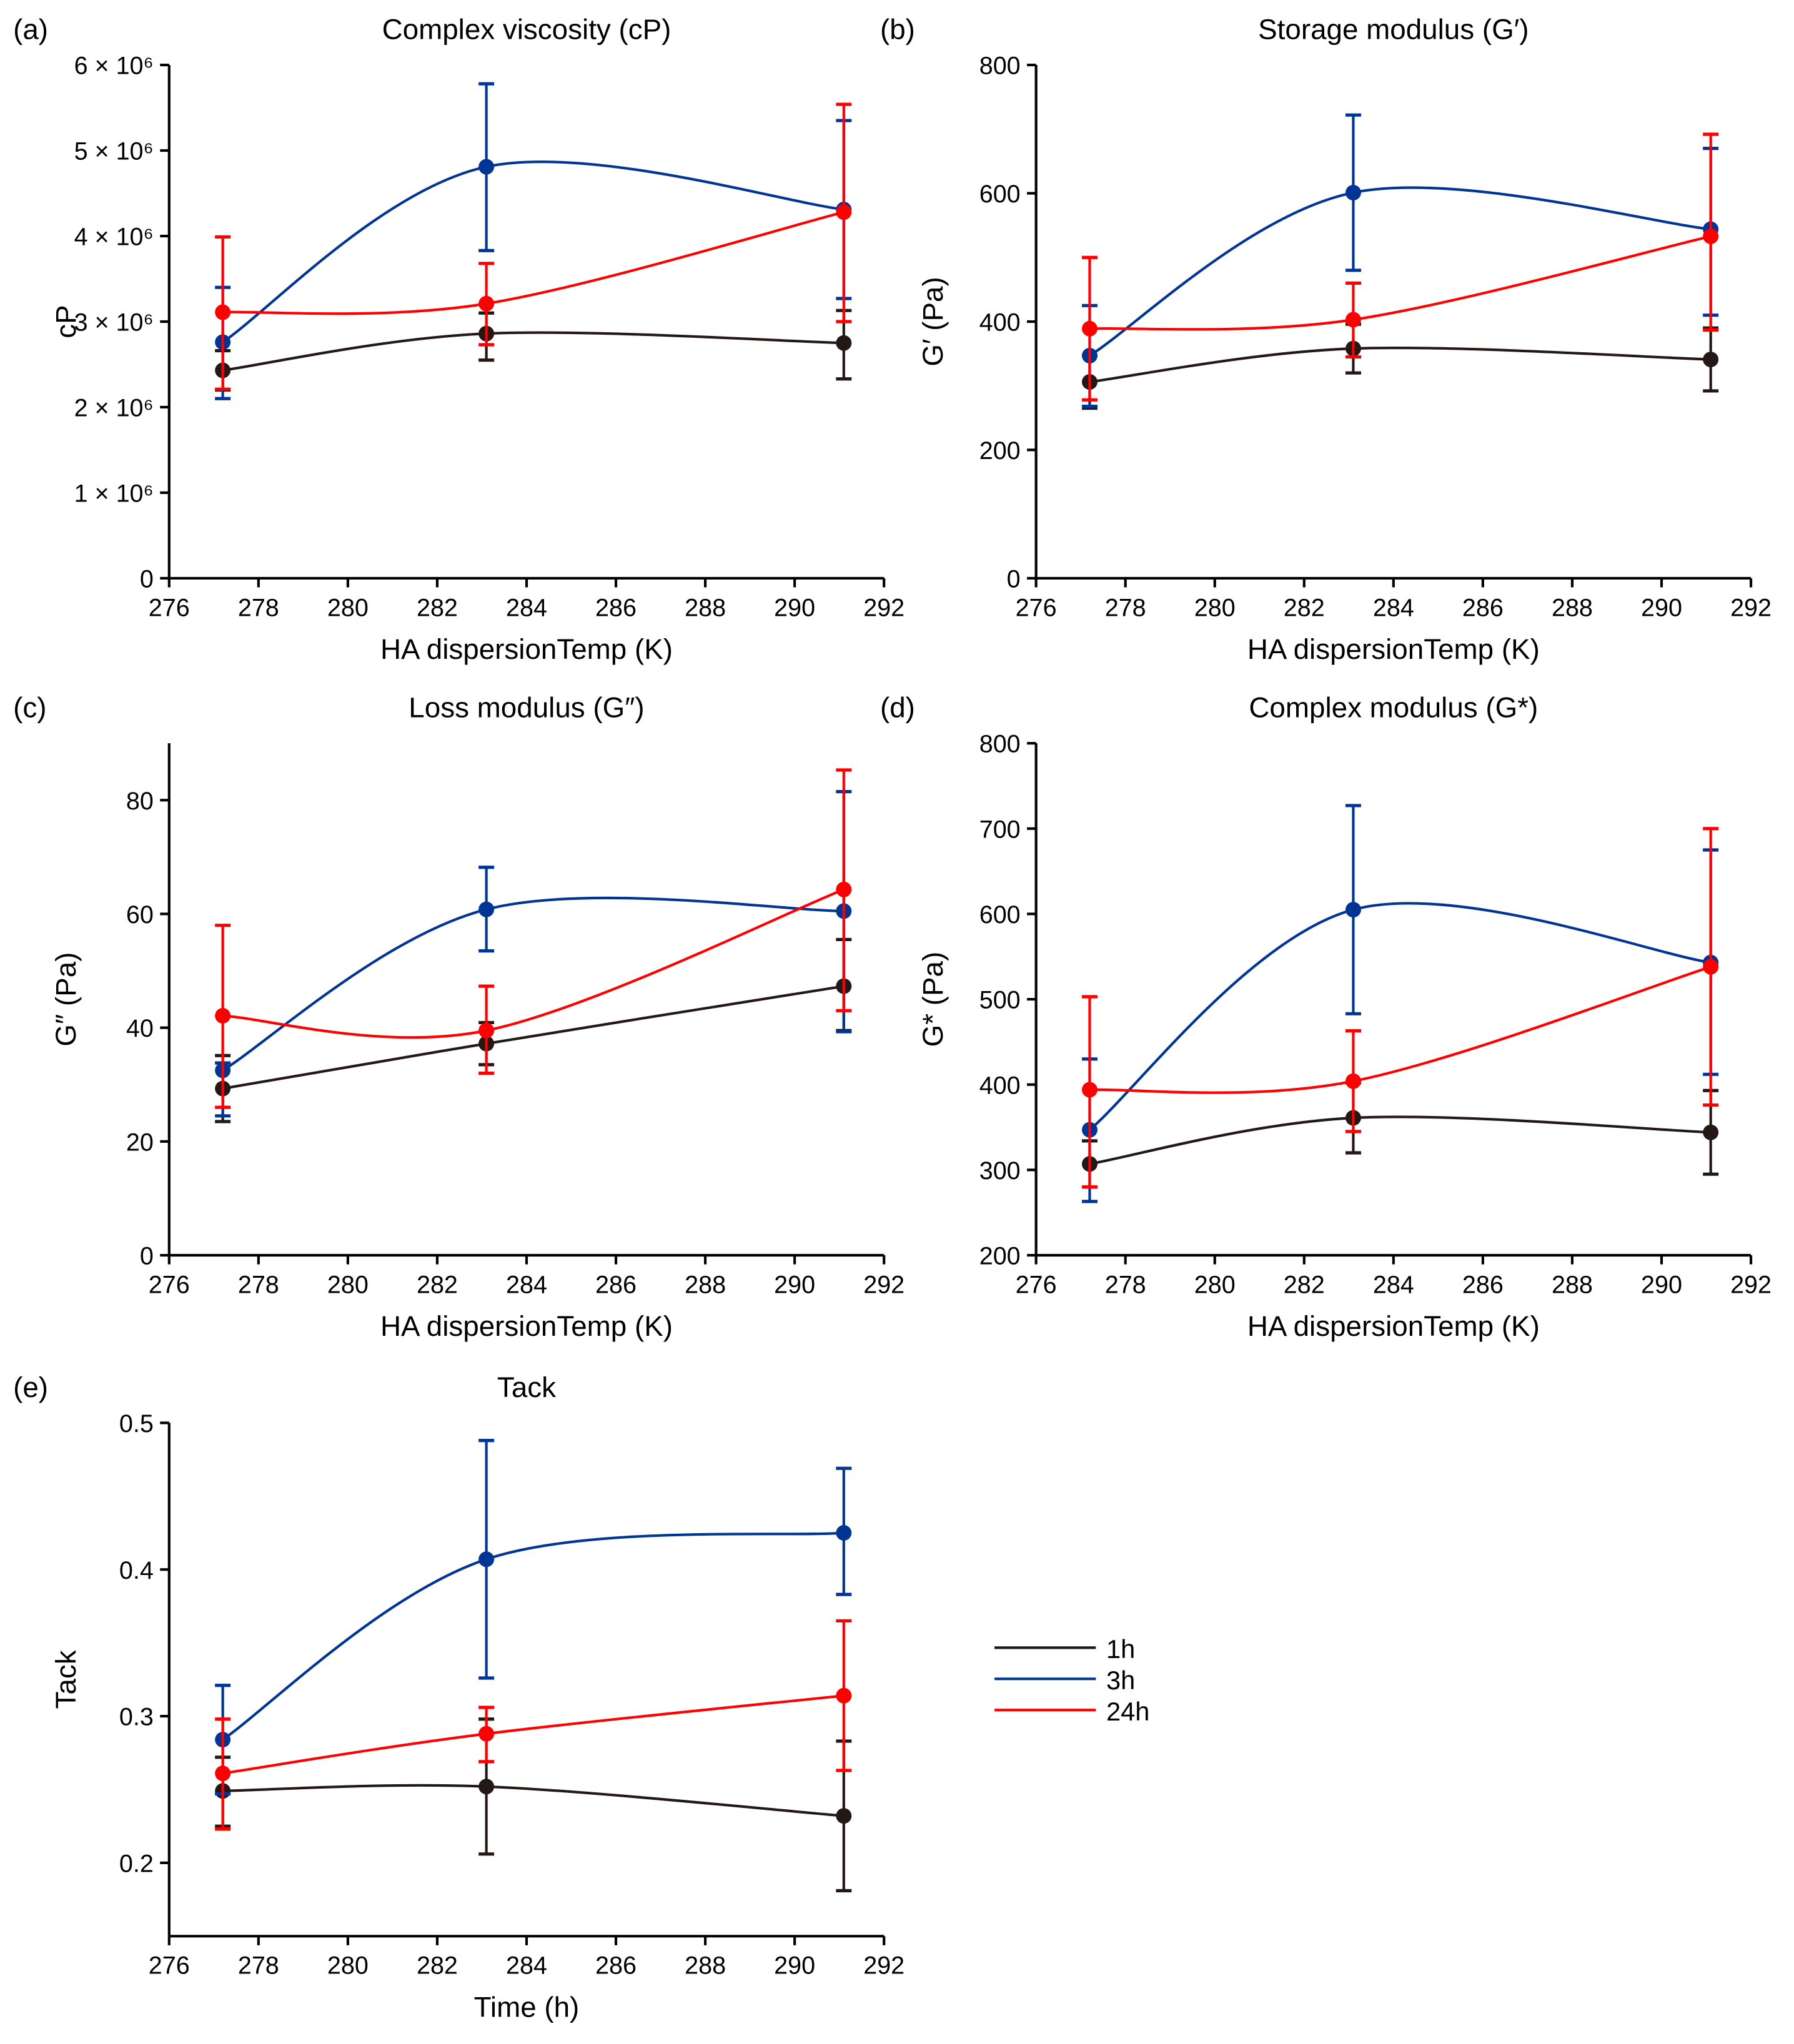 The height and width of the screenshot is (2044, 1794). Describe the element at coordinates (1393, 29) in the screenshot. I see `chart-title: Storage modulus (G′)` at that location.